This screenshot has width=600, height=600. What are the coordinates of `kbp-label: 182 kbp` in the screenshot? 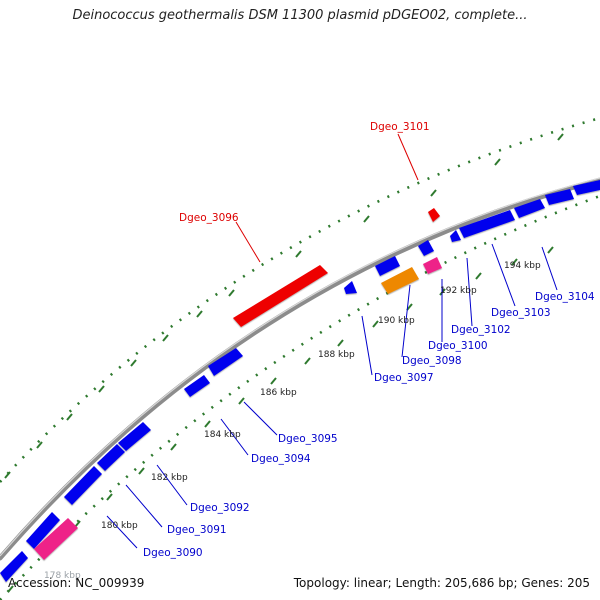 It's located at (169, 478).